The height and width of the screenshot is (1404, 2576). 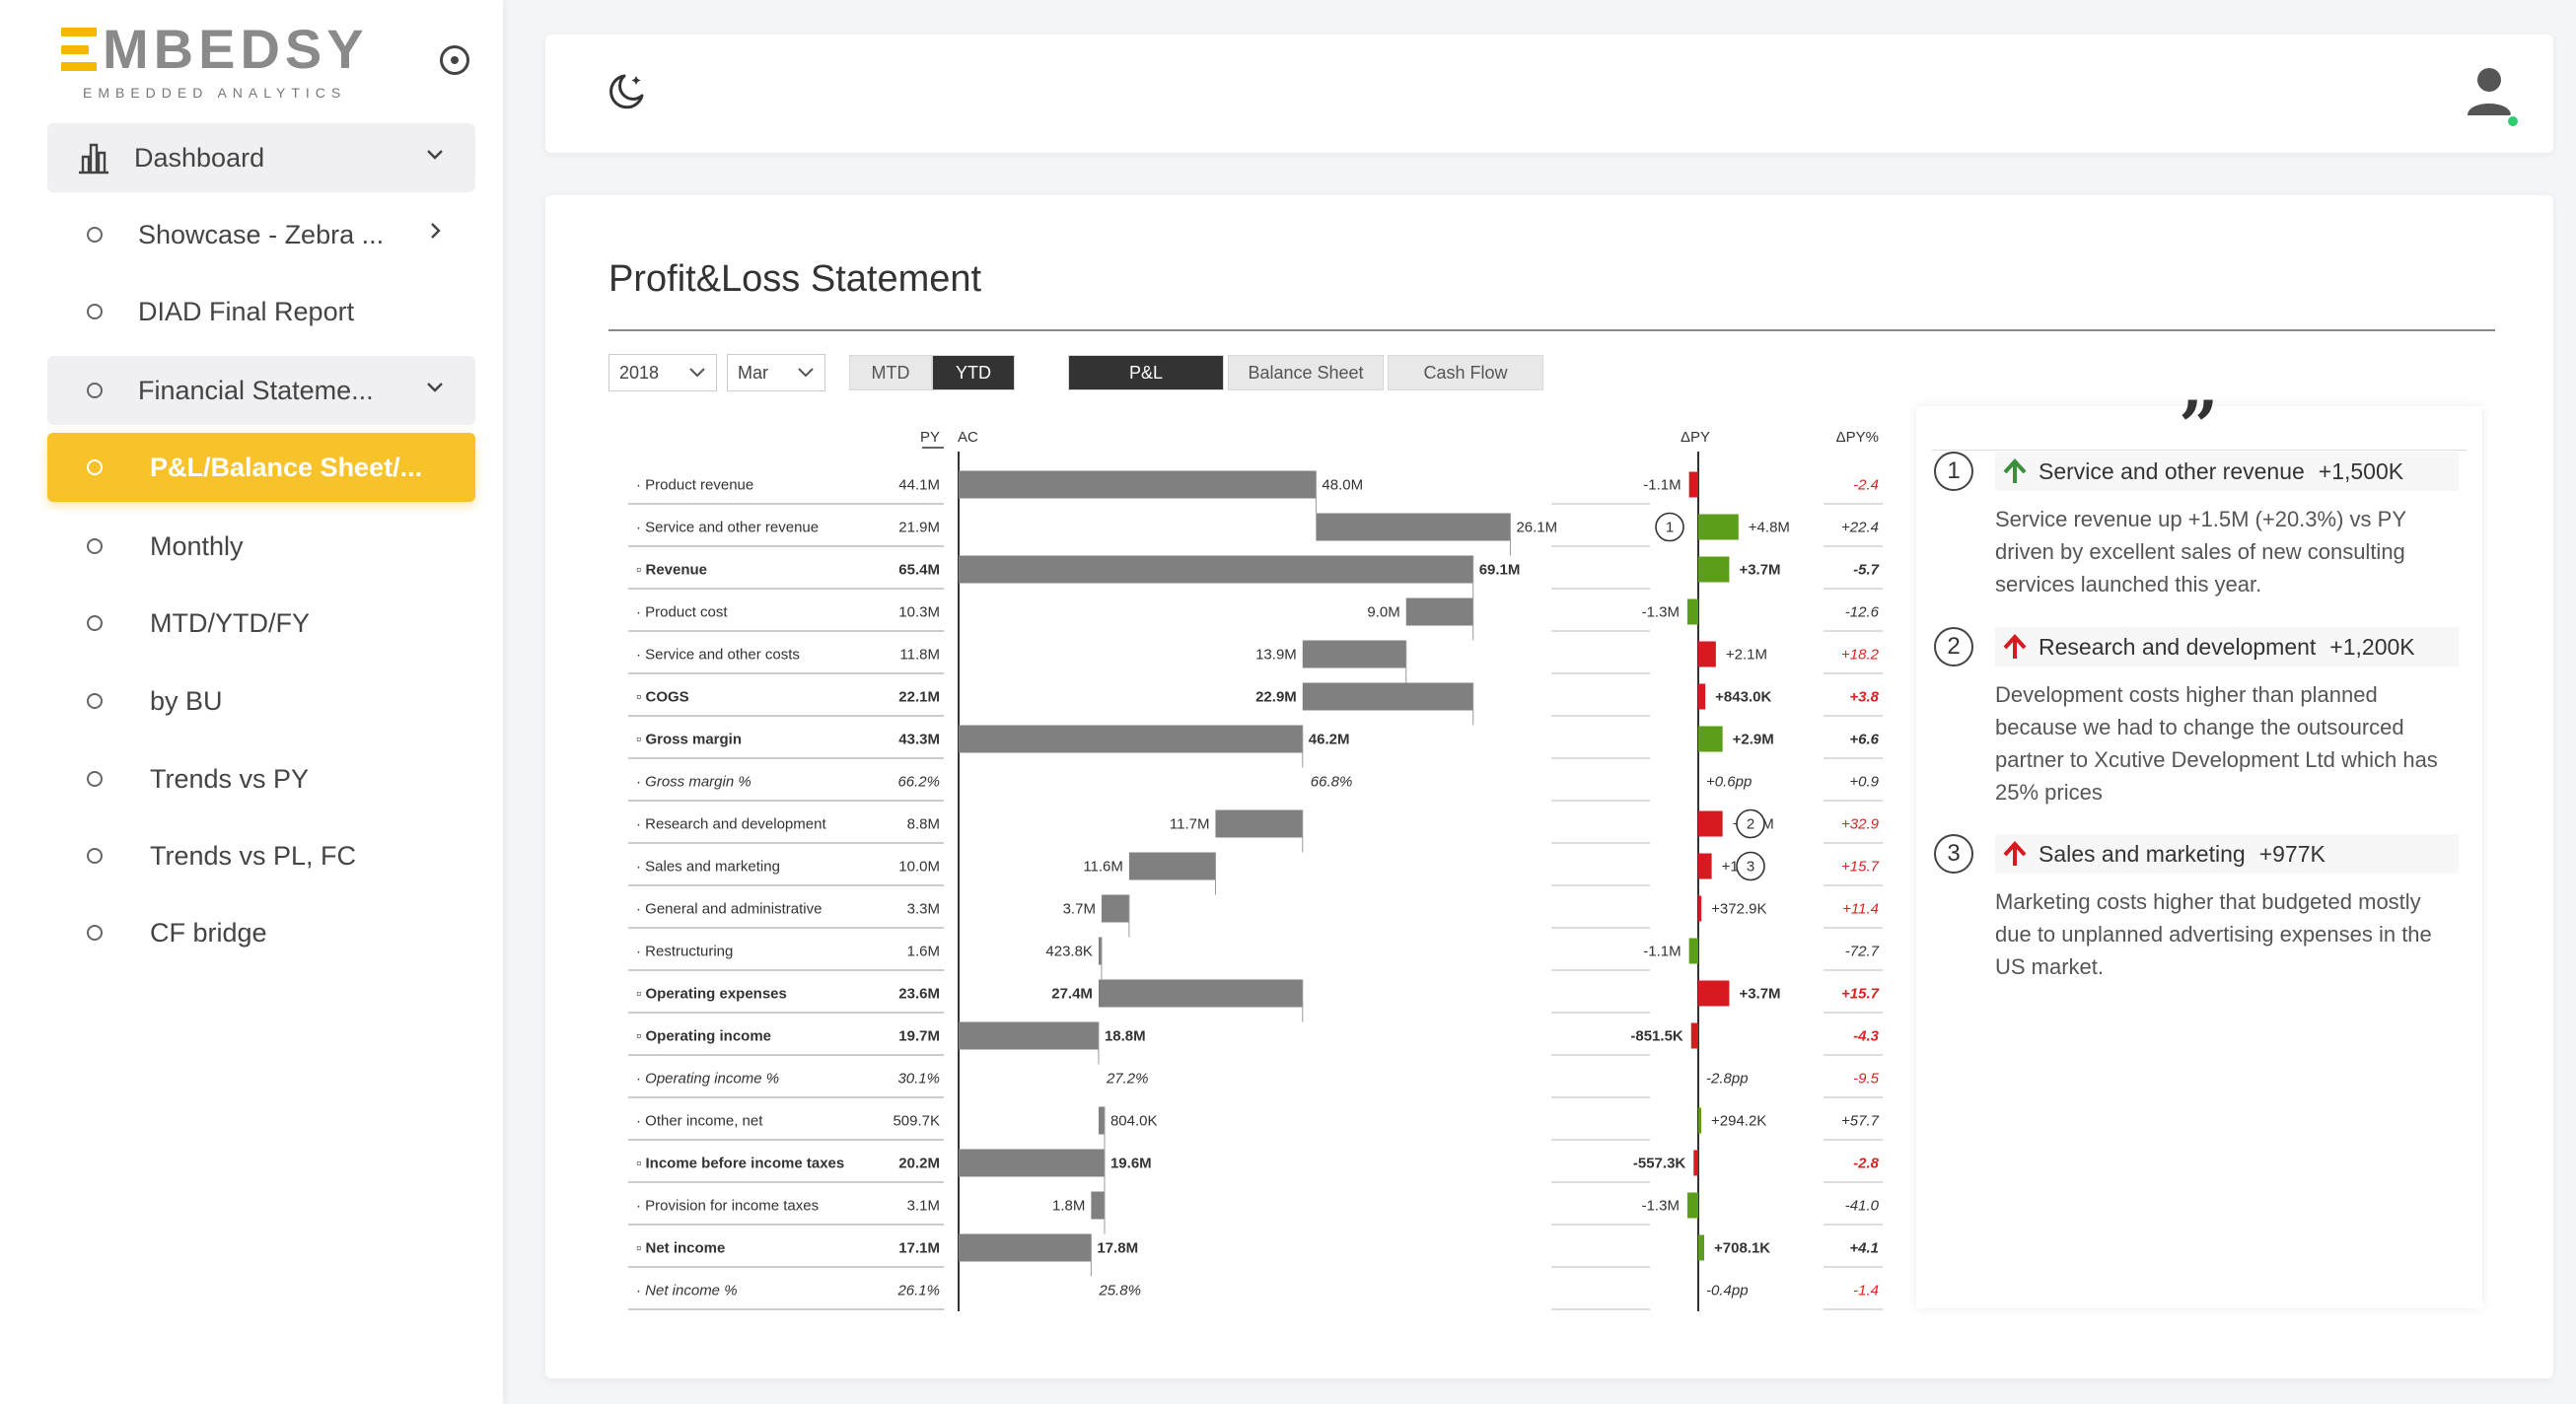 I want to click on sidebar-item-trends-vs-py: Trends vs PY, so click(x=261, y=779).